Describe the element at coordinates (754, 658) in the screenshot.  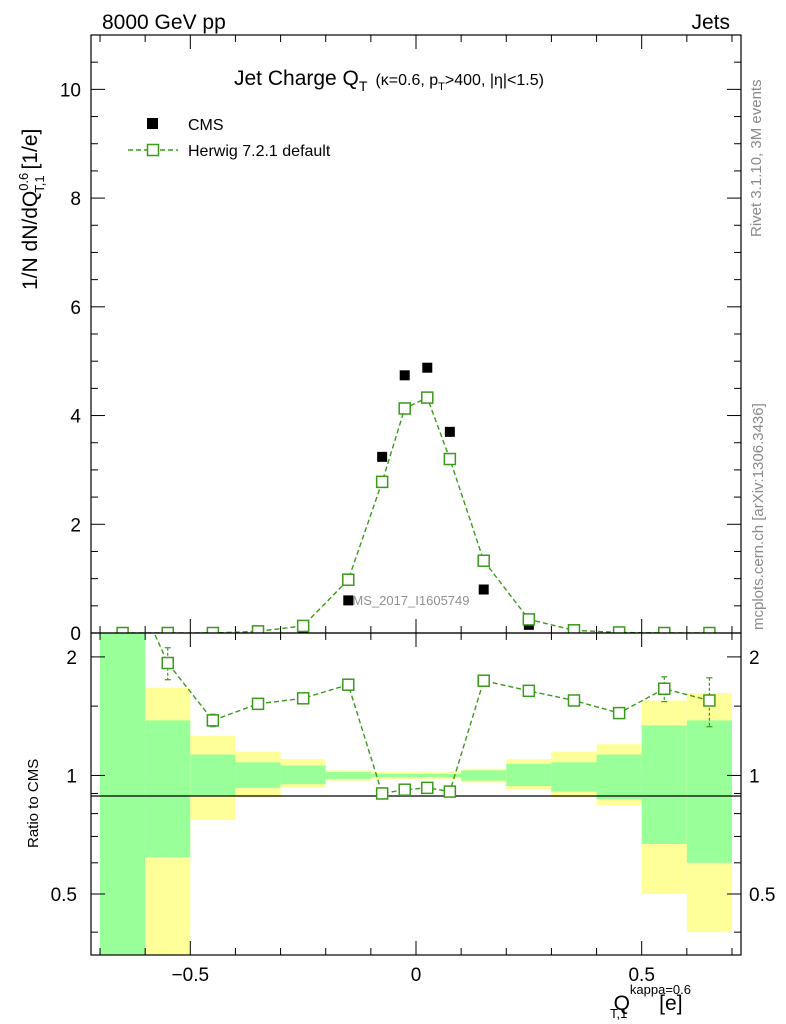
I see `ratio-ytick-label-right-2: 2` at that location.